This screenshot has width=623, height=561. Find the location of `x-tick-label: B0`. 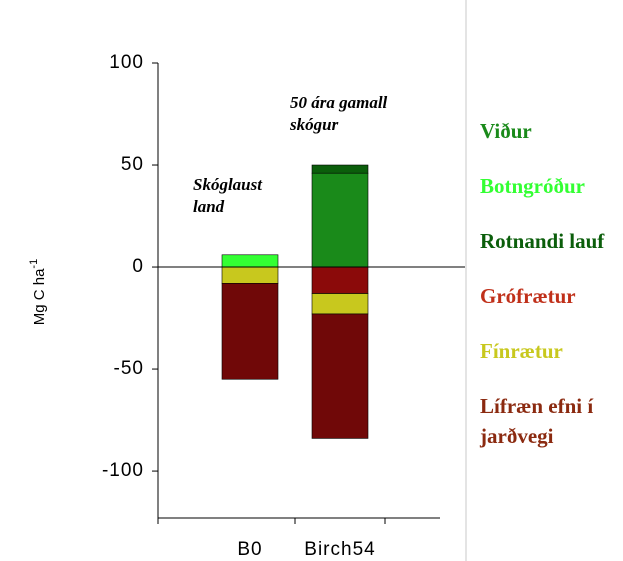

x-tick-label: B0 is located at coordinates (249, 549).